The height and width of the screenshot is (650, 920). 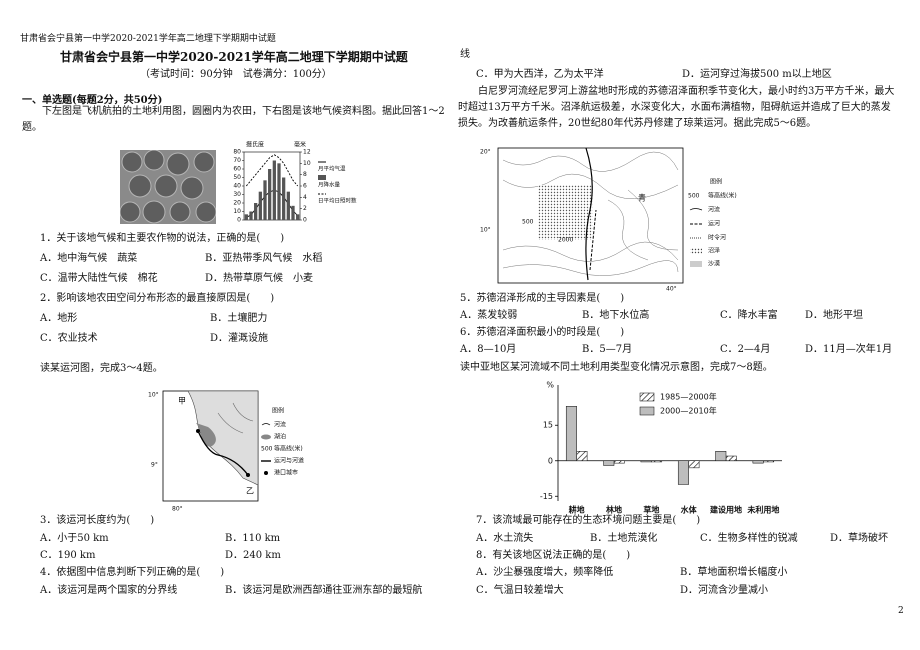 I want to click on option: B．该运河是欧洲西部通往亚洲东部的最短航, so click(x=324, y=590).